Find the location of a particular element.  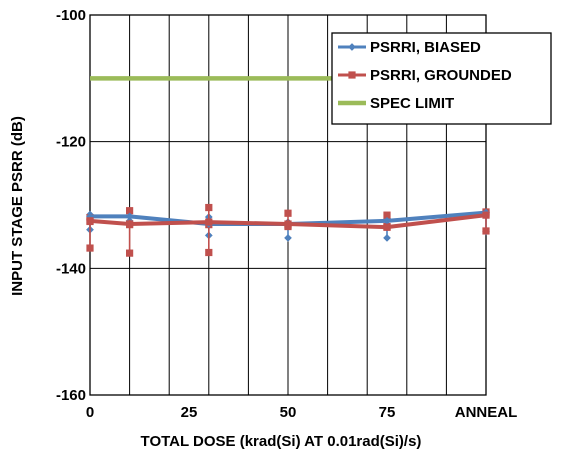

legend-item: PSRRI, BIASED is located at coordinates (409, 47).